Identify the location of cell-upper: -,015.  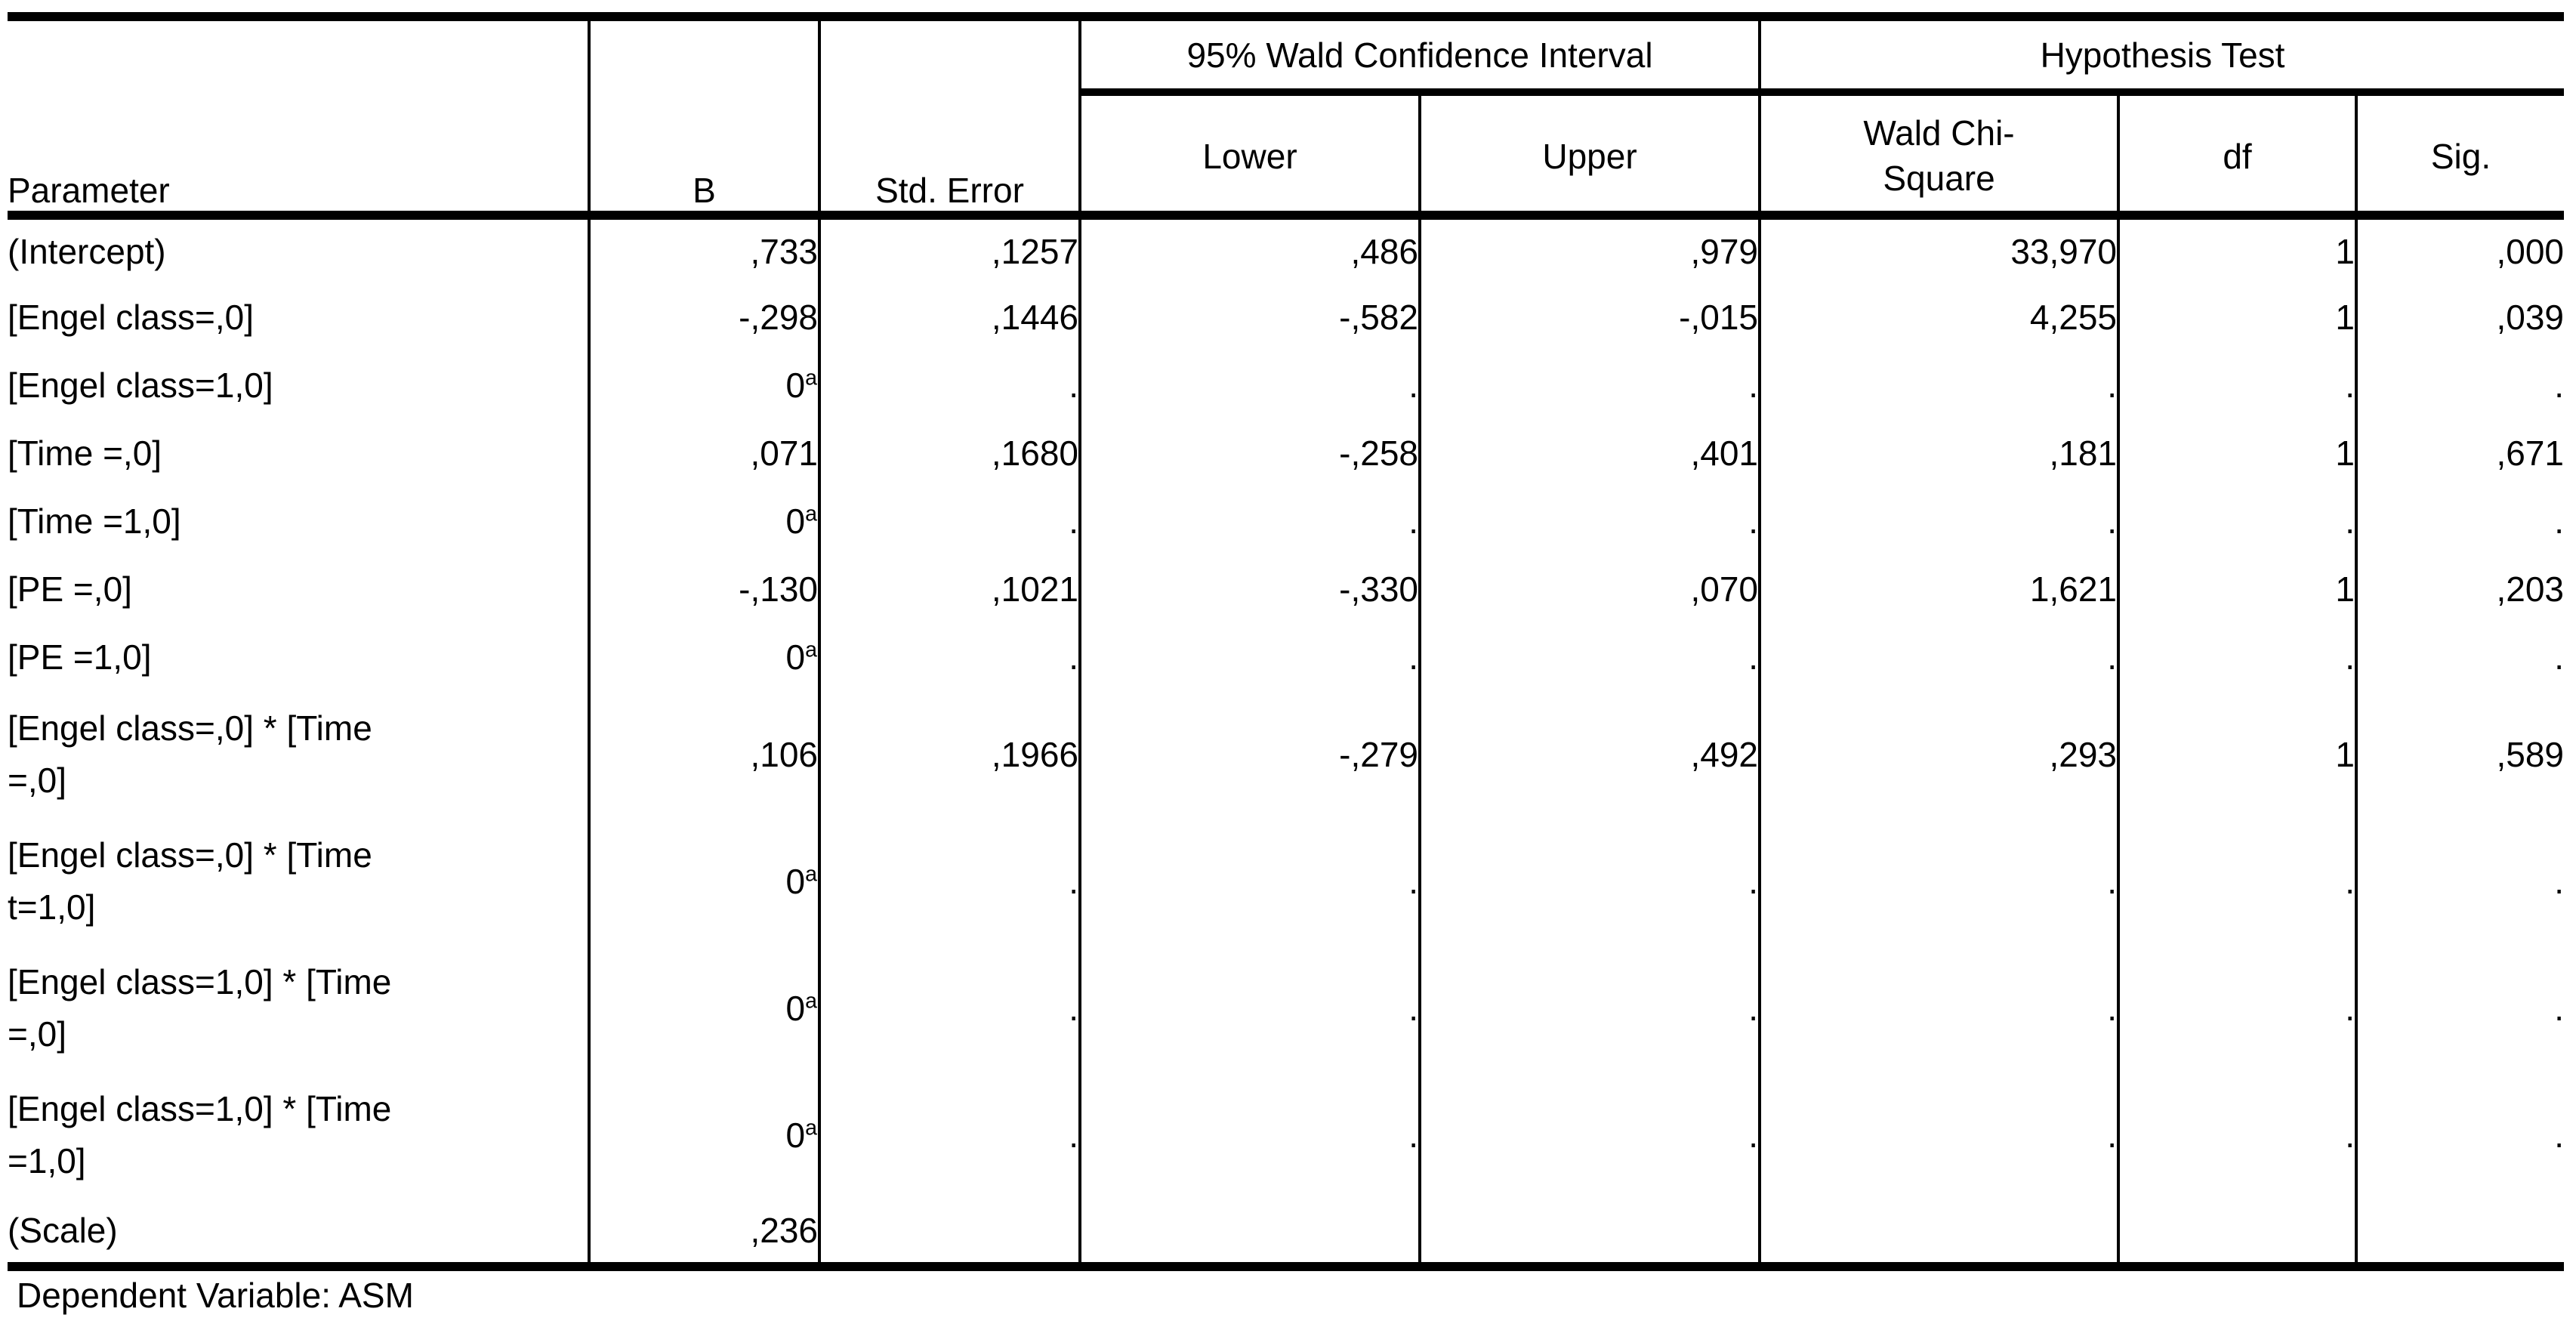
(1589, 317).